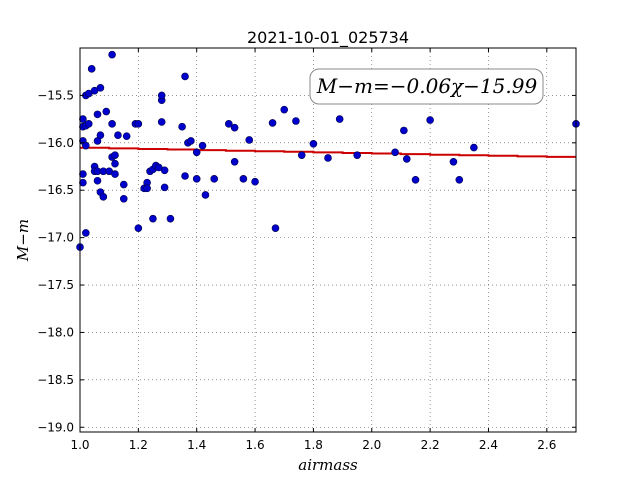  What do you see at coordinates (196, 445) in the screenshot?
I see `x-tick-label: 1.4` at bounding box center [196, 445].